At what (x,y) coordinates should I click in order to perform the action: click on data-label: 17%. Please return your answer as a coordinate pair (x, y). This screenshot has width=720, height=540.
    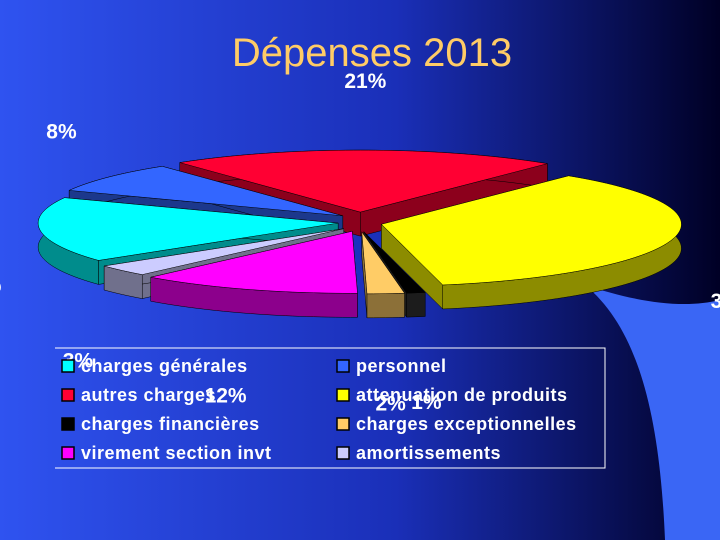
    Looking at the image, I should click on (1, 285).